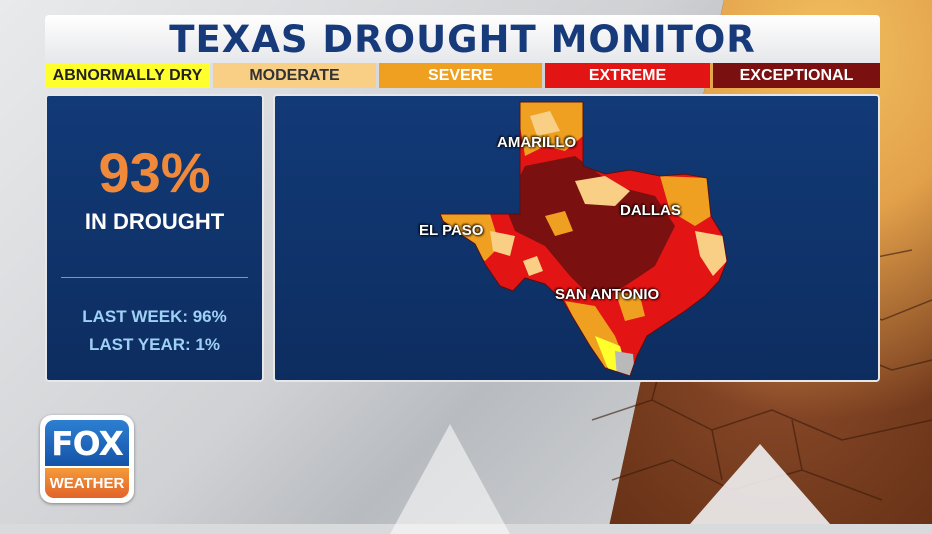 Image resolution: width=932 pixels, height=534 pixels. I want to click on city-label-san-antonio: SAN ANTONIO, so click(607, 294).